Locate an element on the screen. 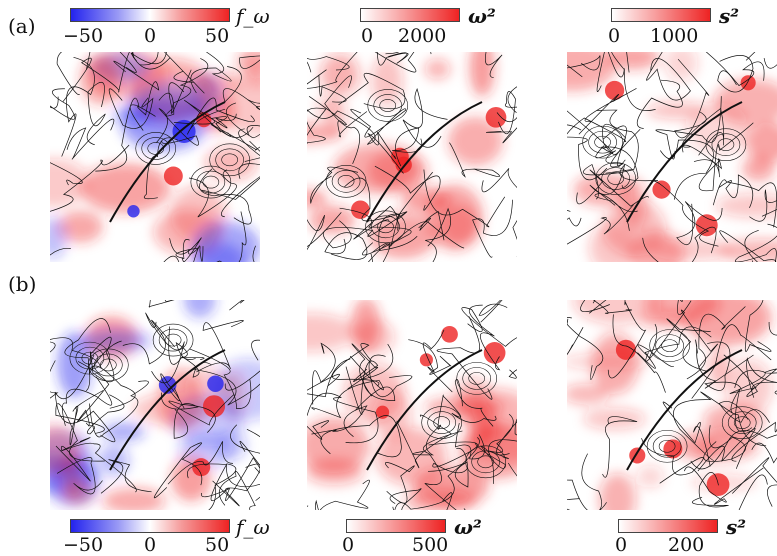  colorbar-a-fw-tick-2: 0 is located at coordinates (150, 36).